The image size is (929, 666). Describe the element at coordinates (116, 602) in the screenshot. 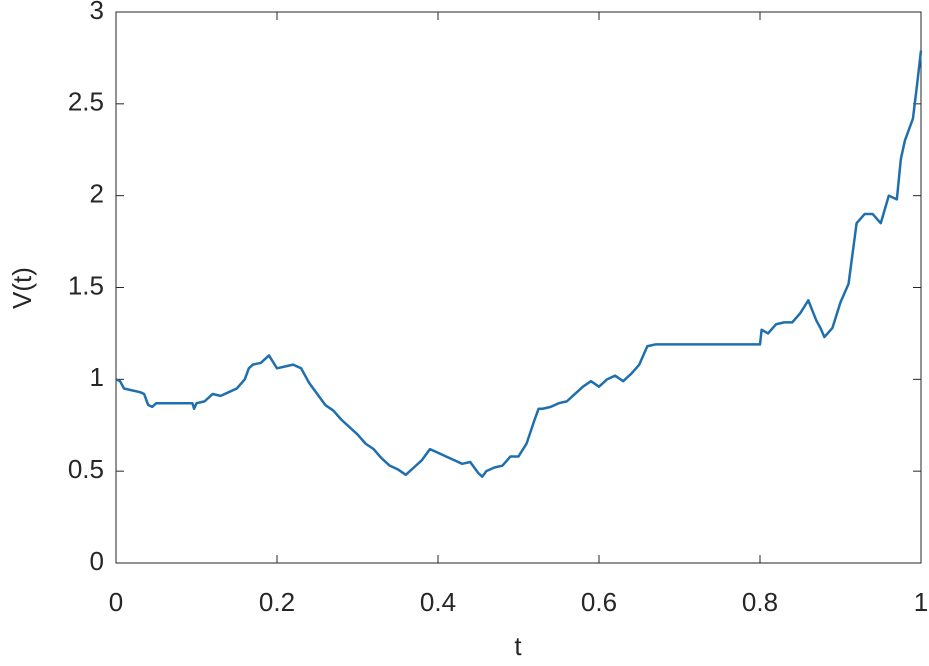

I see `x-tick-label: 0` at that location.